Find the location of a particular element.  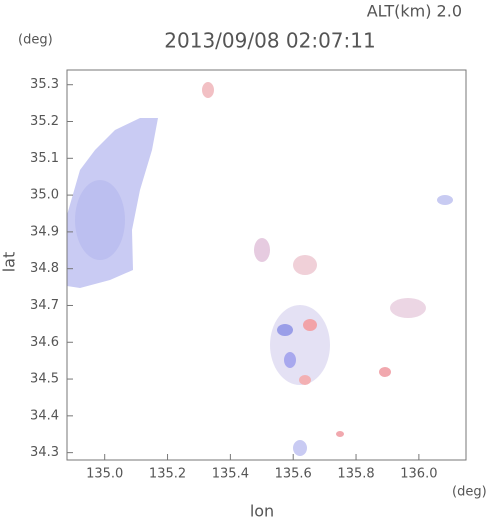

y-tick-label: 35.1 is located at coordinates (44, 158).